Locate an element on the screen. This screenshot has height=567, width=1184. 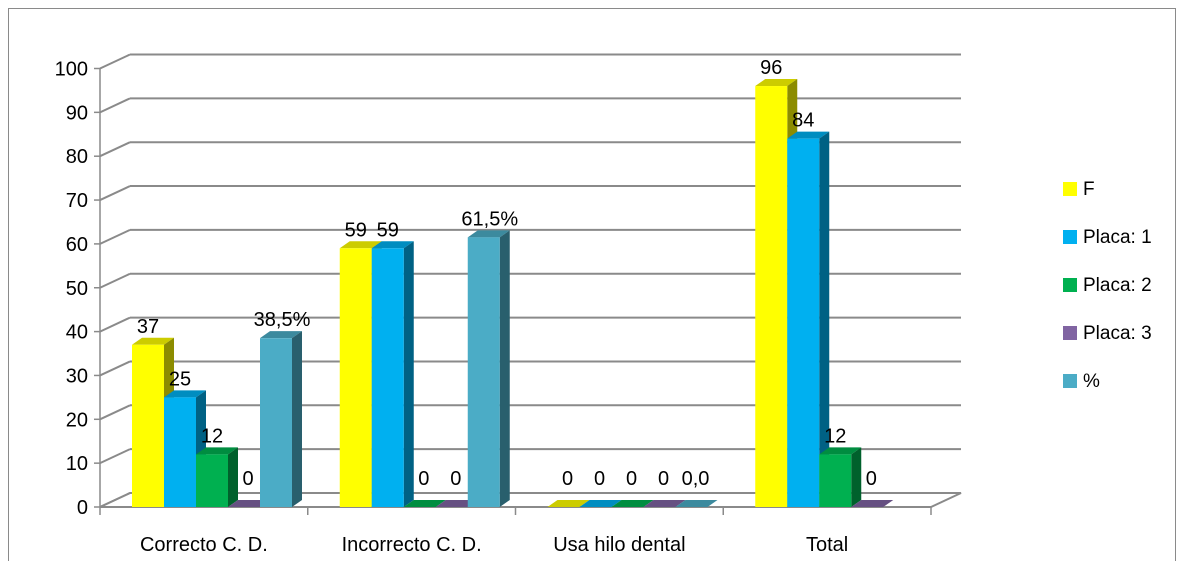
legend: F Placa: 1 Placa: 2 Placa: 3% is located at coordinates (1107, 285).